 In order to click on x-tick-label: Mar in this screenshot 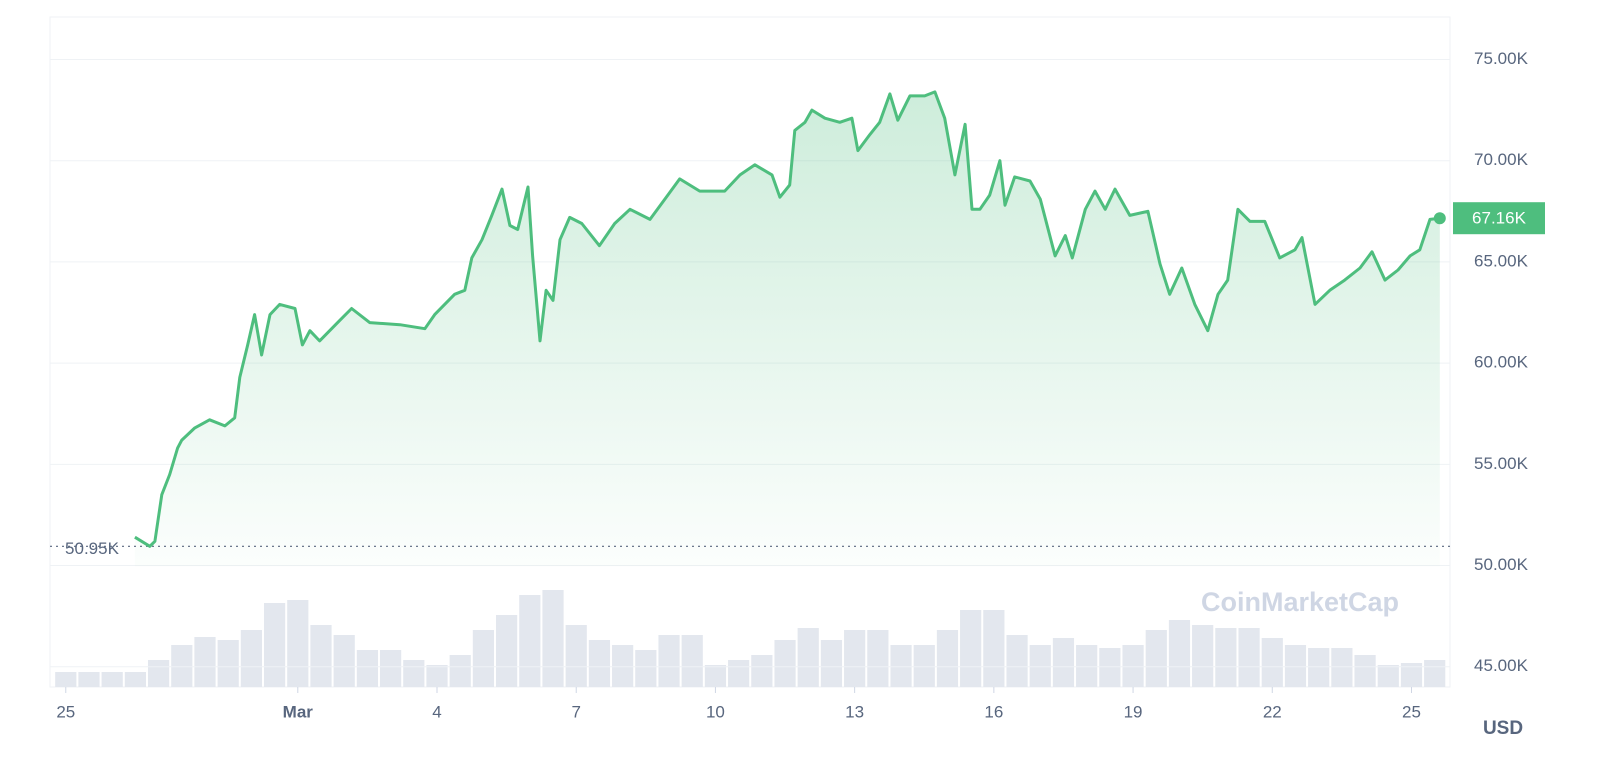, I will do `click(298, 711)`.